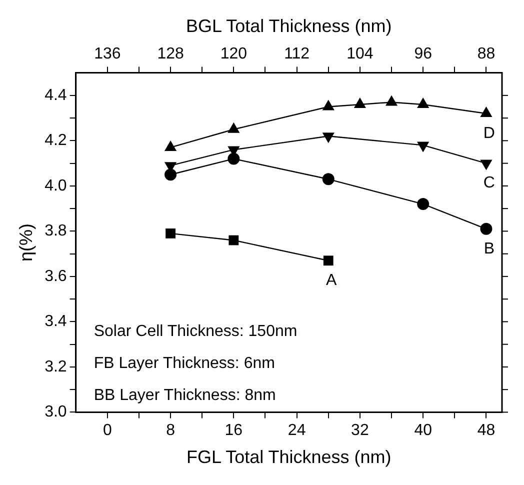  What do you see at coordinates (489, 183) in the screenshot?
I see `legend-label: C` at bounding box center [489, 183].